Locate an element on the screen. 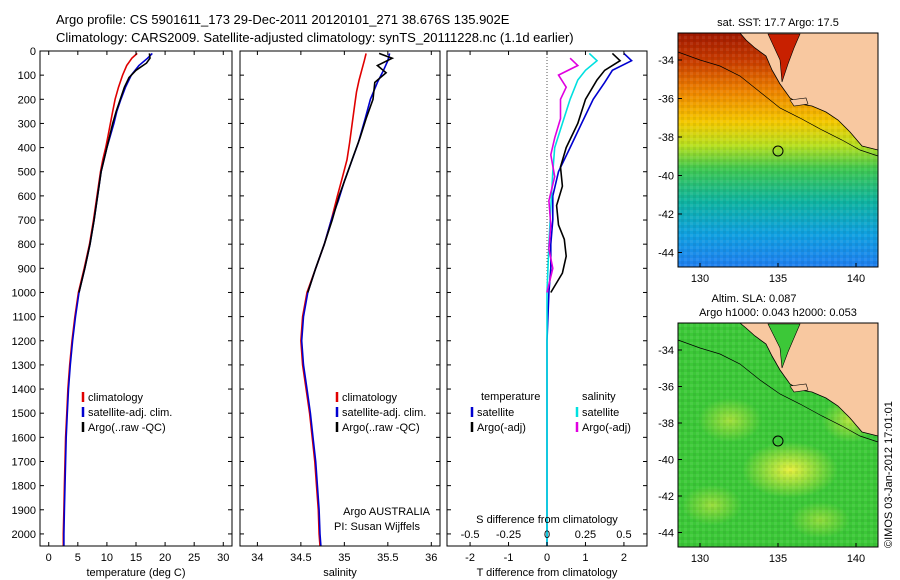  x-axis-label: T difference from climatology is located at coordinates (547, 573).